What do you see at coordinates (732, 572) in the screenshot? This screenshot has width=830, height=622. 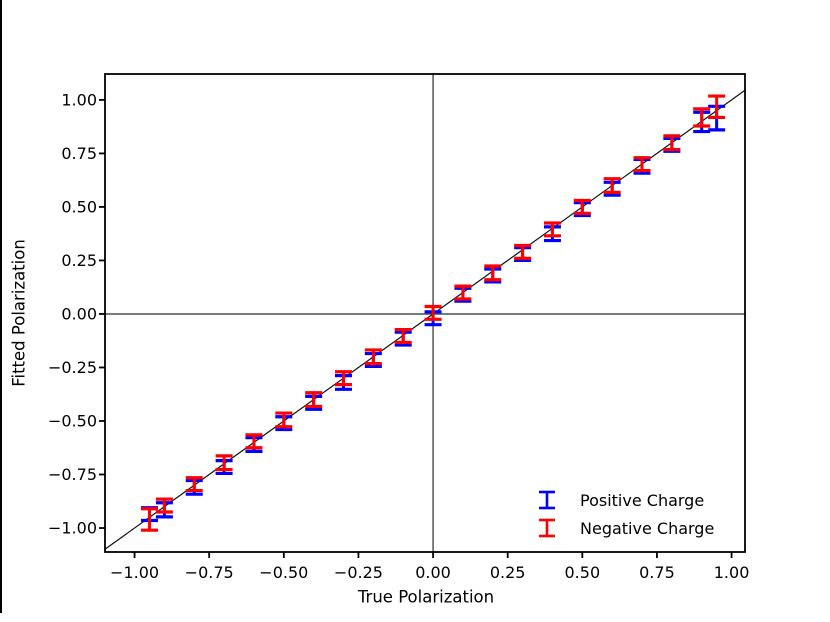 I see `x-tick-label: 1.00` at bounding box center [732, 572].